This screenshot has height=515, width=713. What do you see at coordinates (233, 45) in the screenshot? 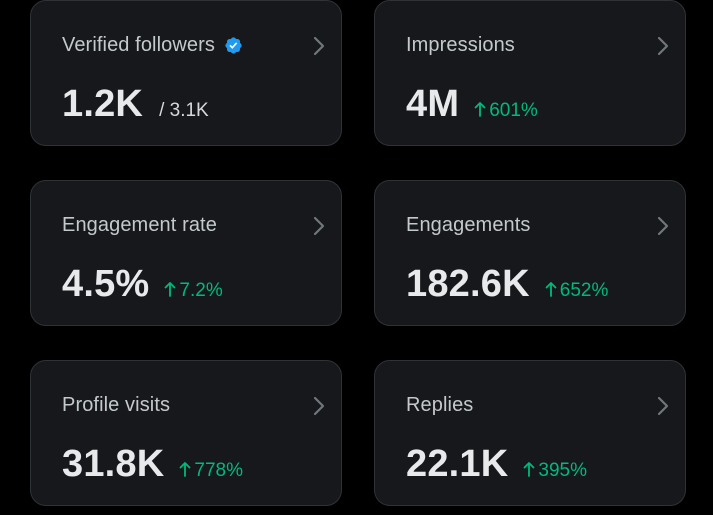
I see `verified-badge-icon` at bounding box center [233, 45].